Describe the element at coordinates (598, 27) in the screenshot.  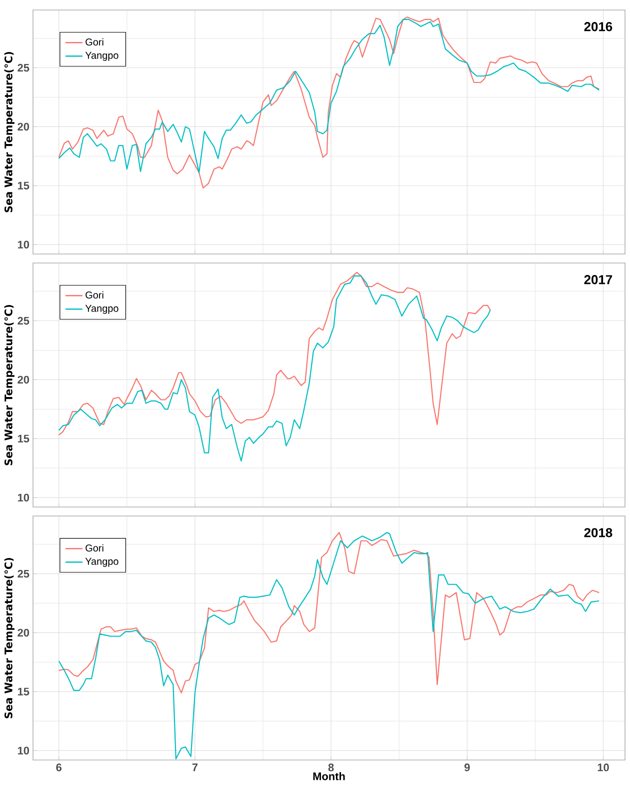
I see `text: 2016` at that location.